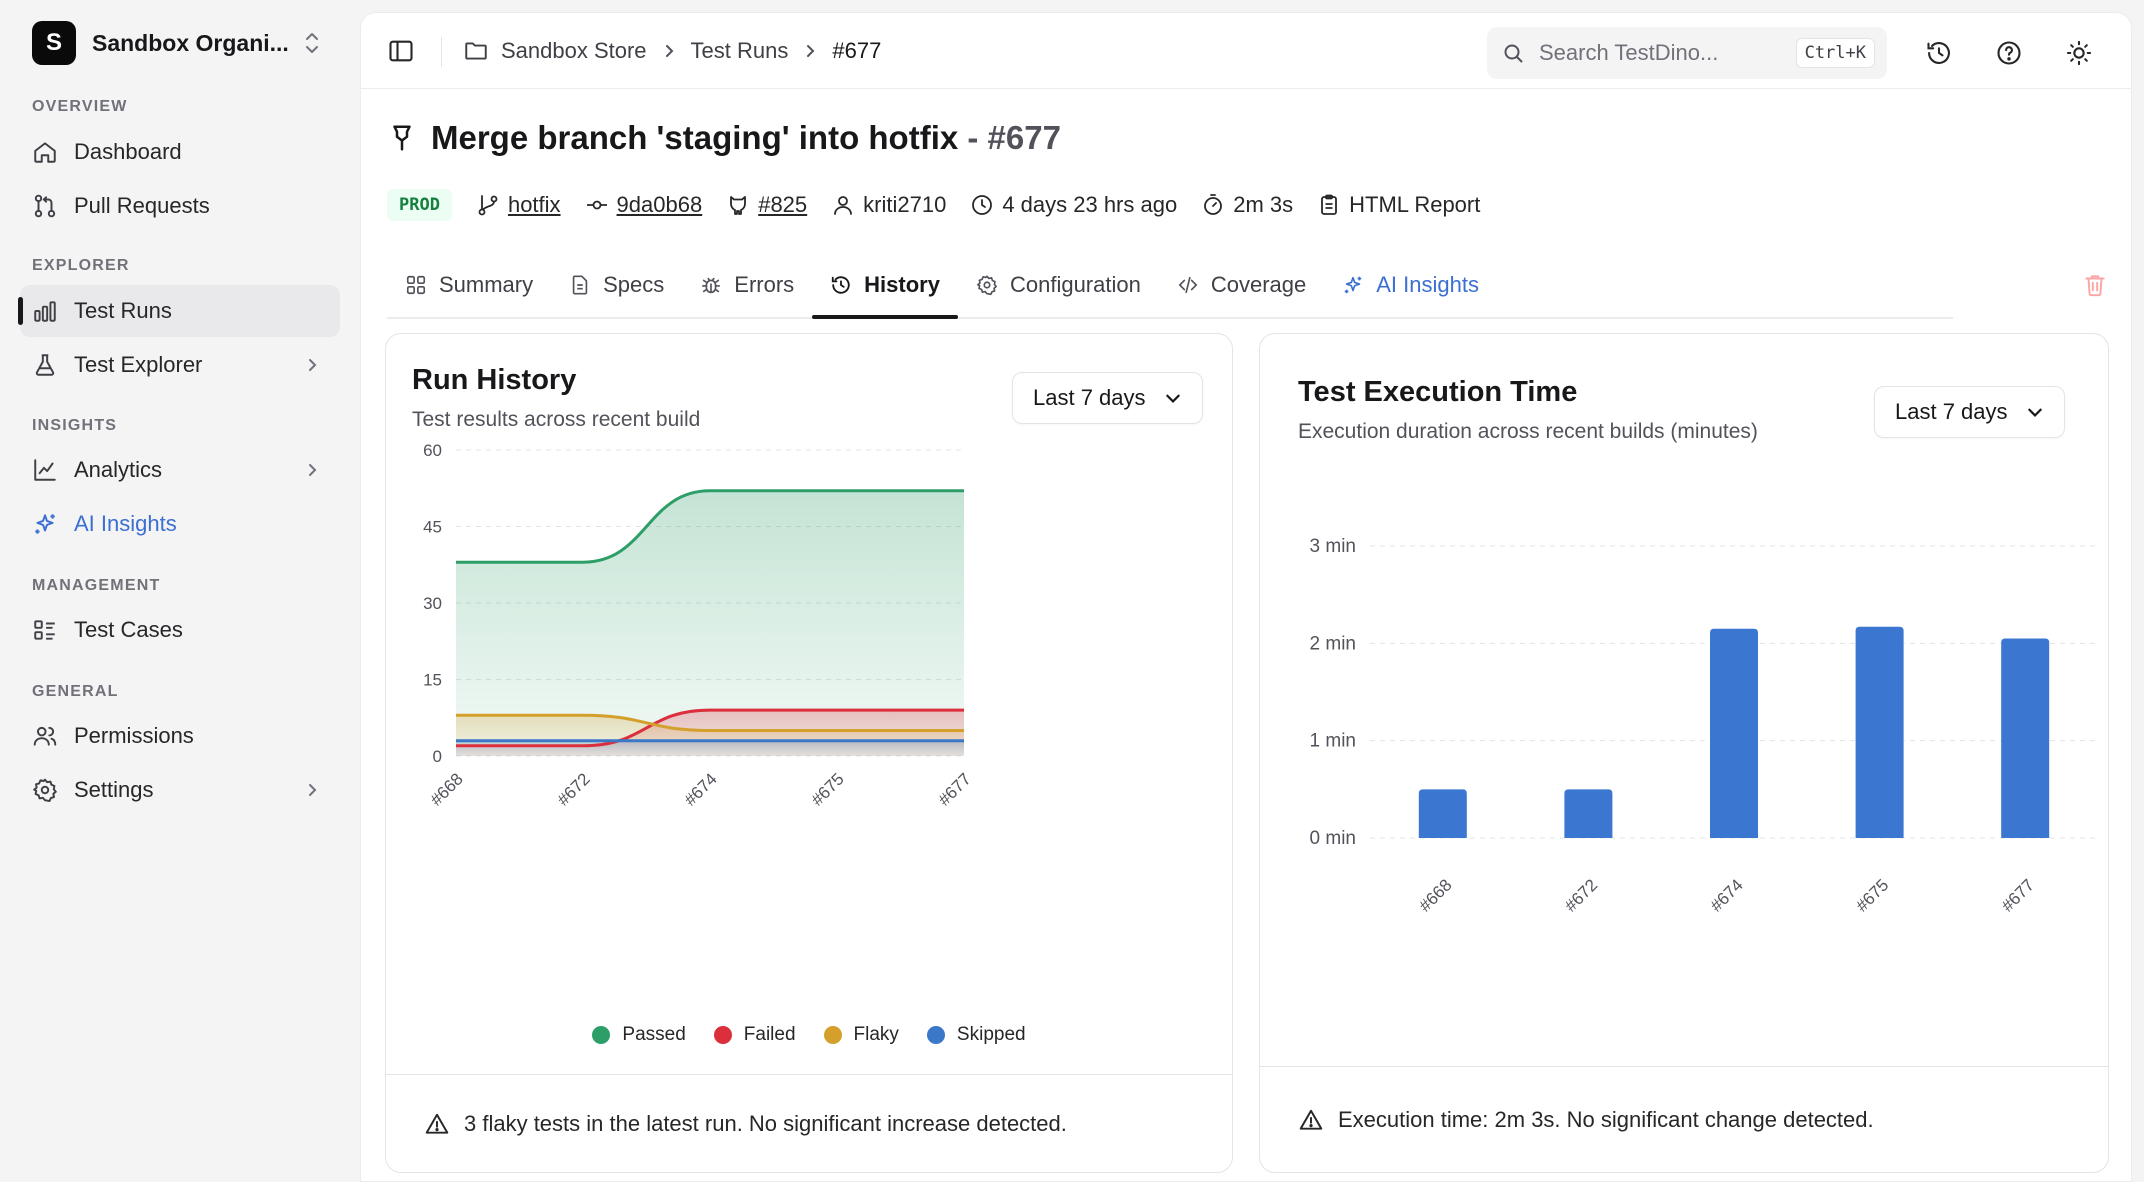  What do you see at coordinates (1241, 285) in the screenshot?
I see `tab-coverage: Coverage` at bounding box center [1241, 285].